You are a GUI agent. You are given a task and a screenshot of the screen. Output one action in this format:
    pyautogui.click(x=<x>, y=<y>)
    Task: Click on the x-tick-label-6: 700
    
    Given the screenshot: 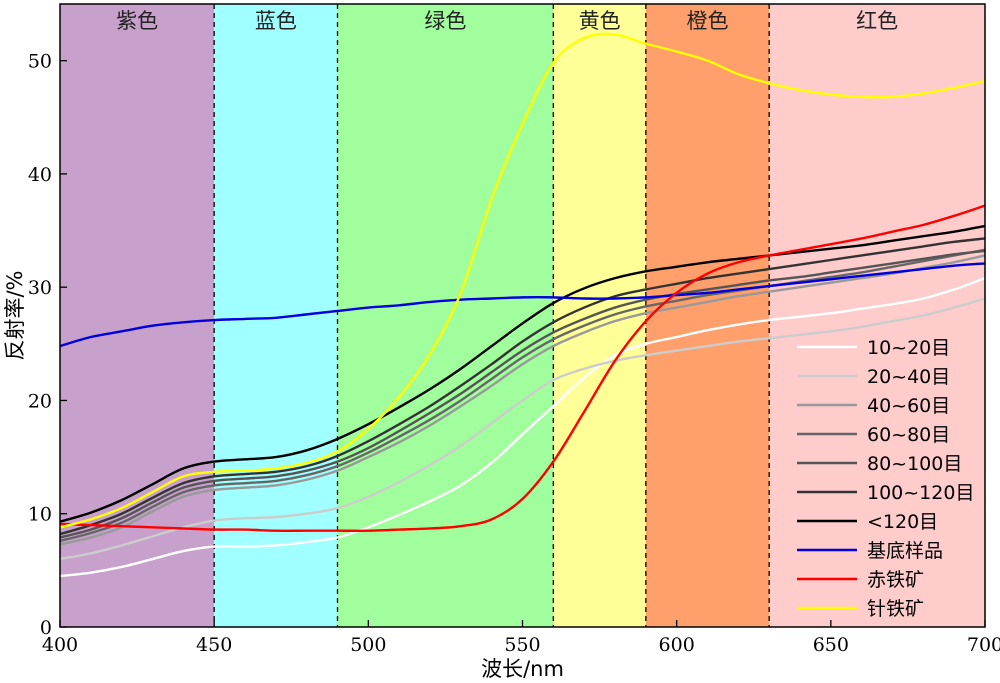 What is the action you would take?
    pyautogui.click(x=983, y=645)
    